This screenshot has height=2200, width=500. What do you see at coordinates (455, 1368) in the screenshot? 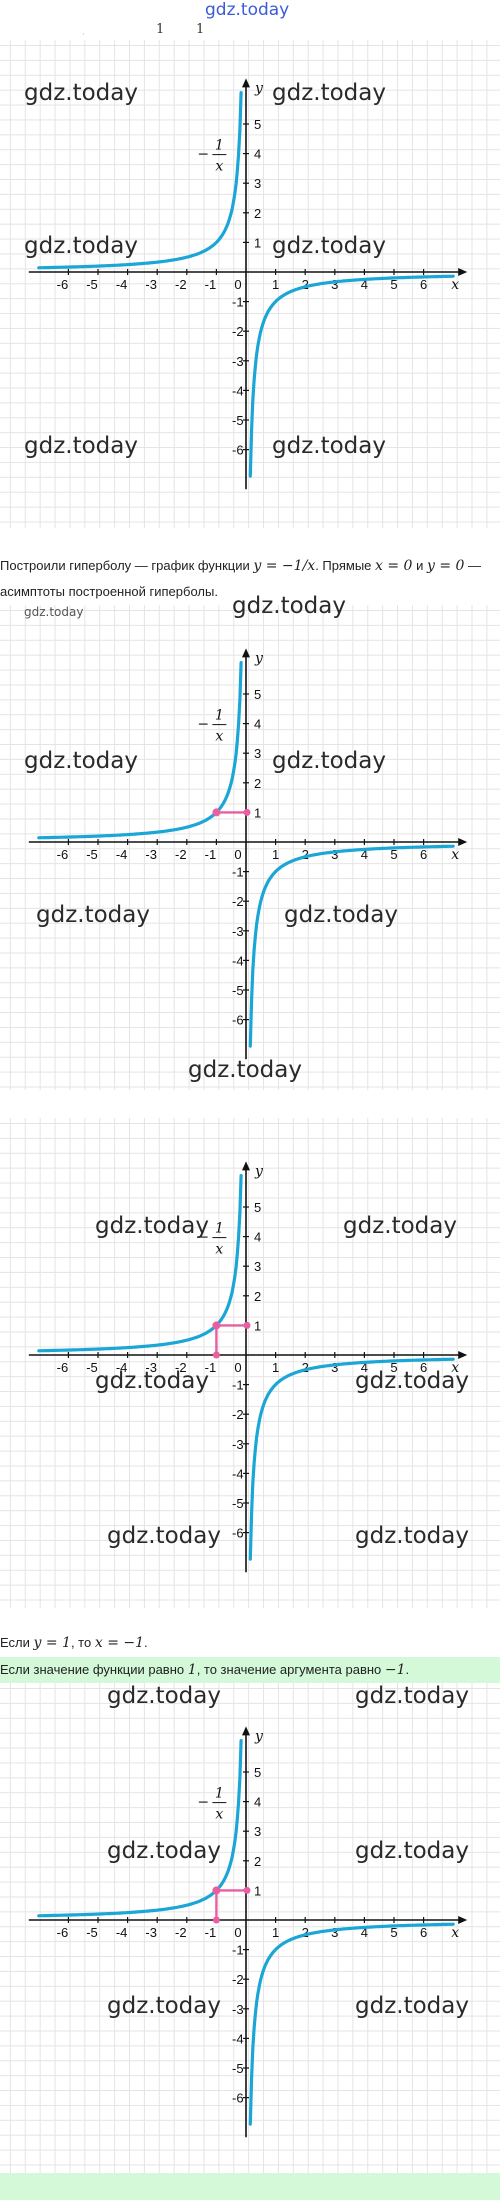
I see `x-axis-label: x` at bounding box center [455, 1368].